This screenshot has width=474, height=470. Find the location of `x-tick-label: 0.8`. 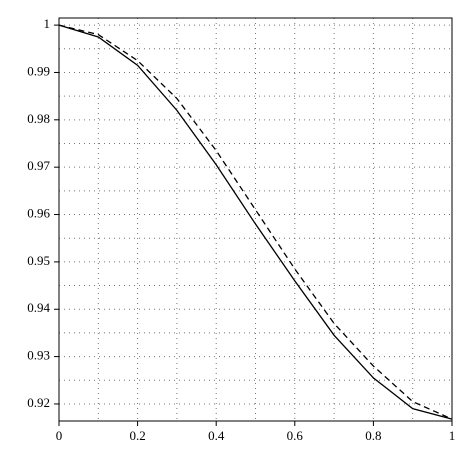

x-tick-label: 0.8 is located at coordinates (373, 435).